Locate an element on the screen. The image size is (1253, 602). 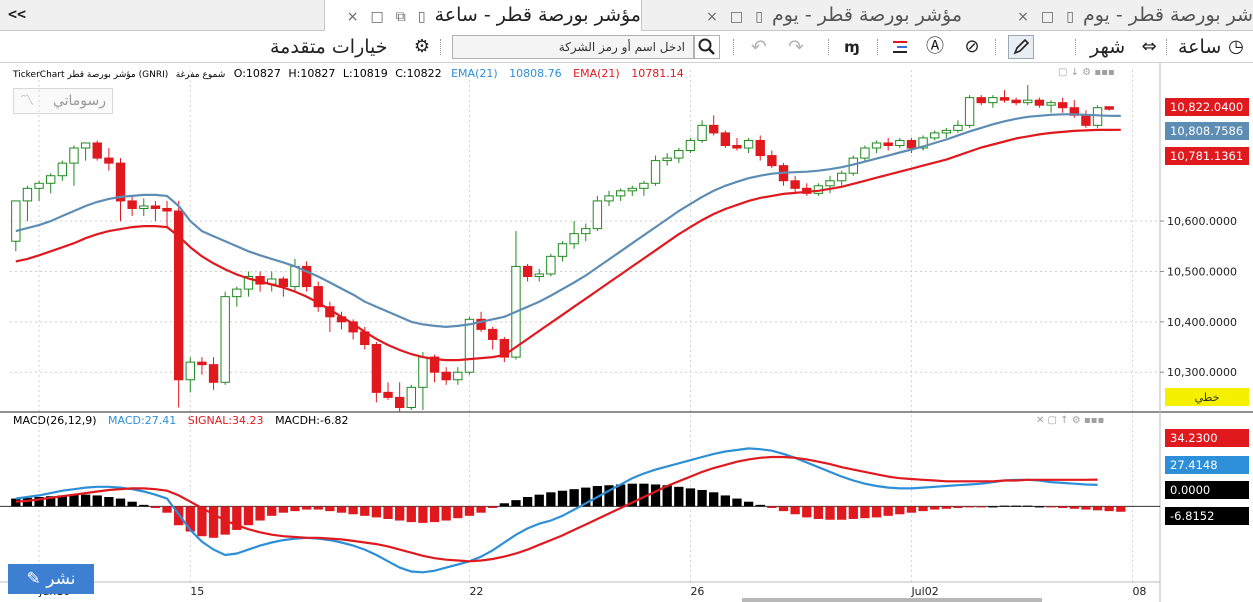
tab-qatar-index-day-2: شر بورصة قطر - يوم ▯ □ × is located at coordinates (1107, 15).